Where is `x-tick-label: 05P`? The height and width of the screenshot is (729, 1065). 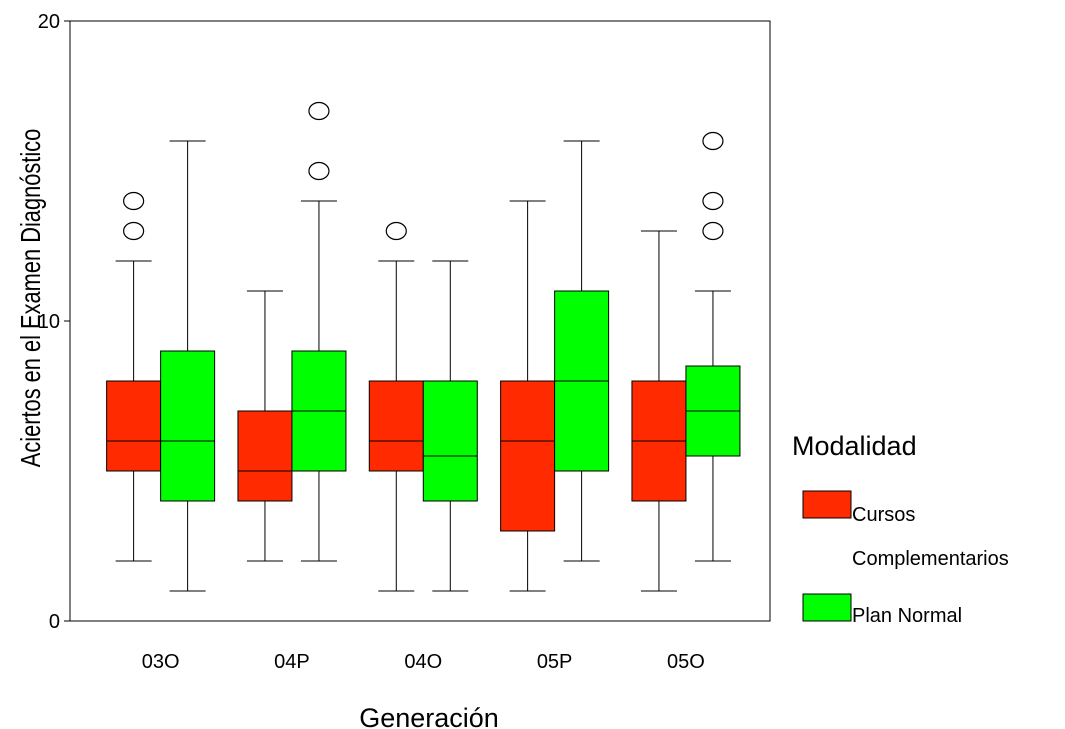 x-tick-label: 05P is located at coordinates (555, 662).